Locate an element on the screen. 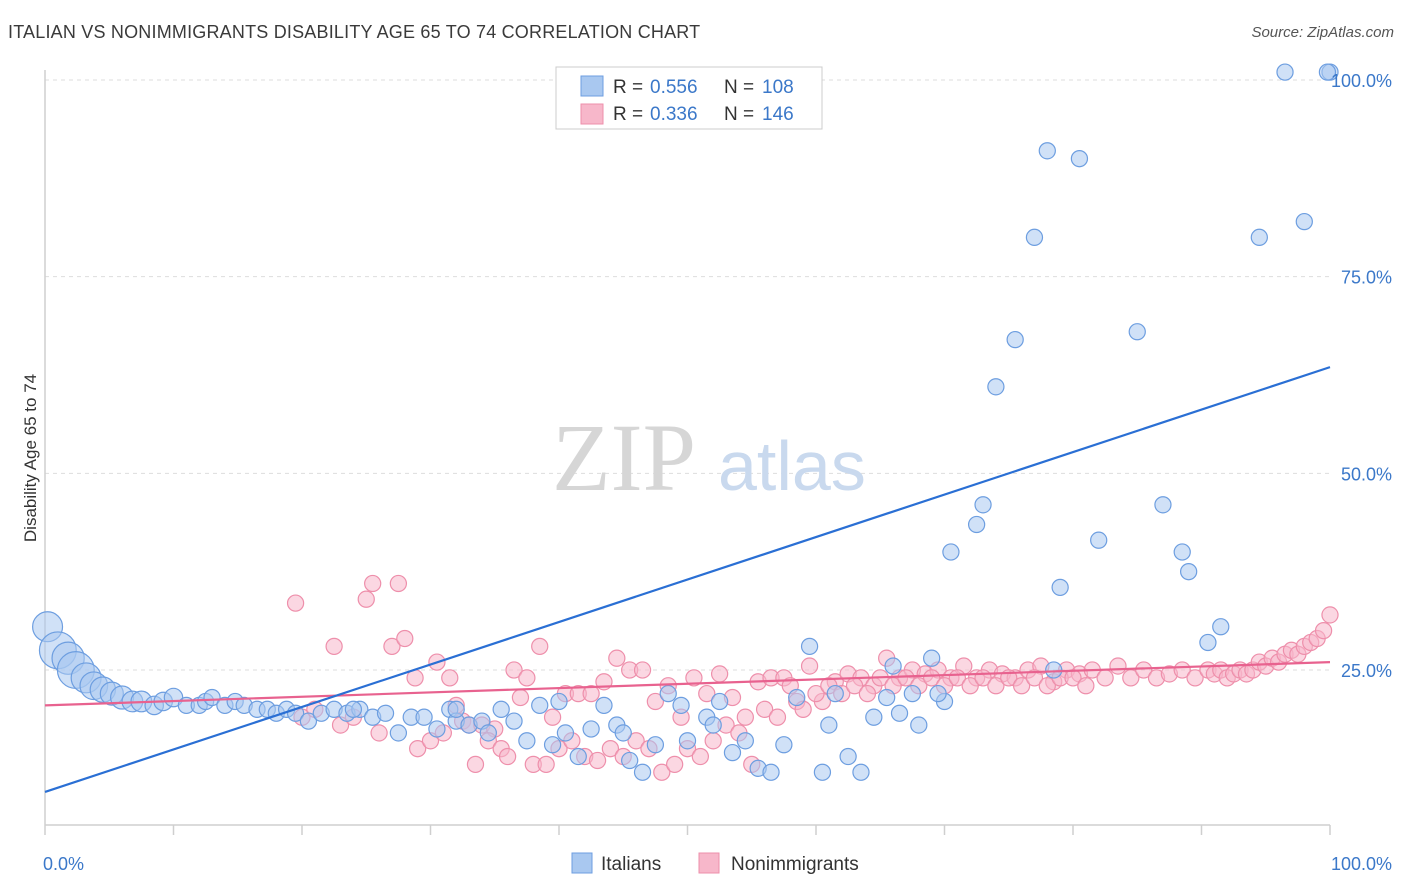 The height and width of the screenshot is (892, 1406). legend-n-label-nonimmigrants: N = is located at coordinates (739, 114).